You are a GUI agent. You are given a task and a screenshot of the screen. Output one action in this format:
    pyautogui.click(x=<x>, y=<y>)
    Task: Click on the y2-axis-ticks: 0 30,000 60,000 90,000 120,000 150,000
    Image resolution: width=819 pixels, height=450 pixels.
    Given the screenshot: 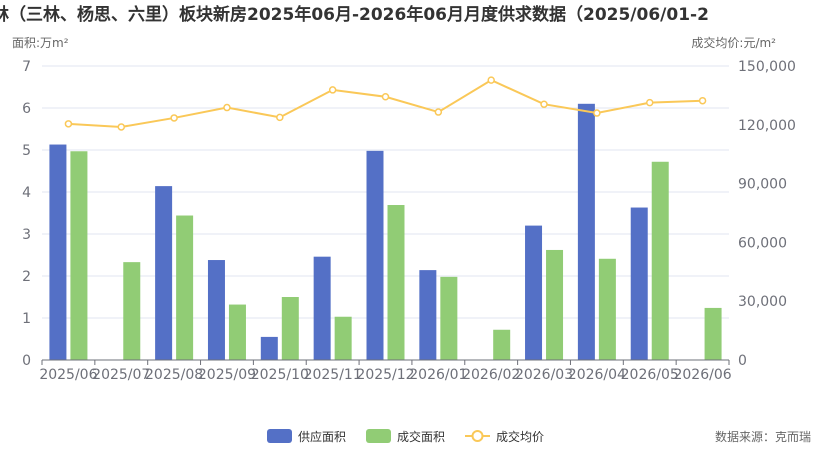 What is the action you would take?
    pyautogui.click(x=767, y=214)
    